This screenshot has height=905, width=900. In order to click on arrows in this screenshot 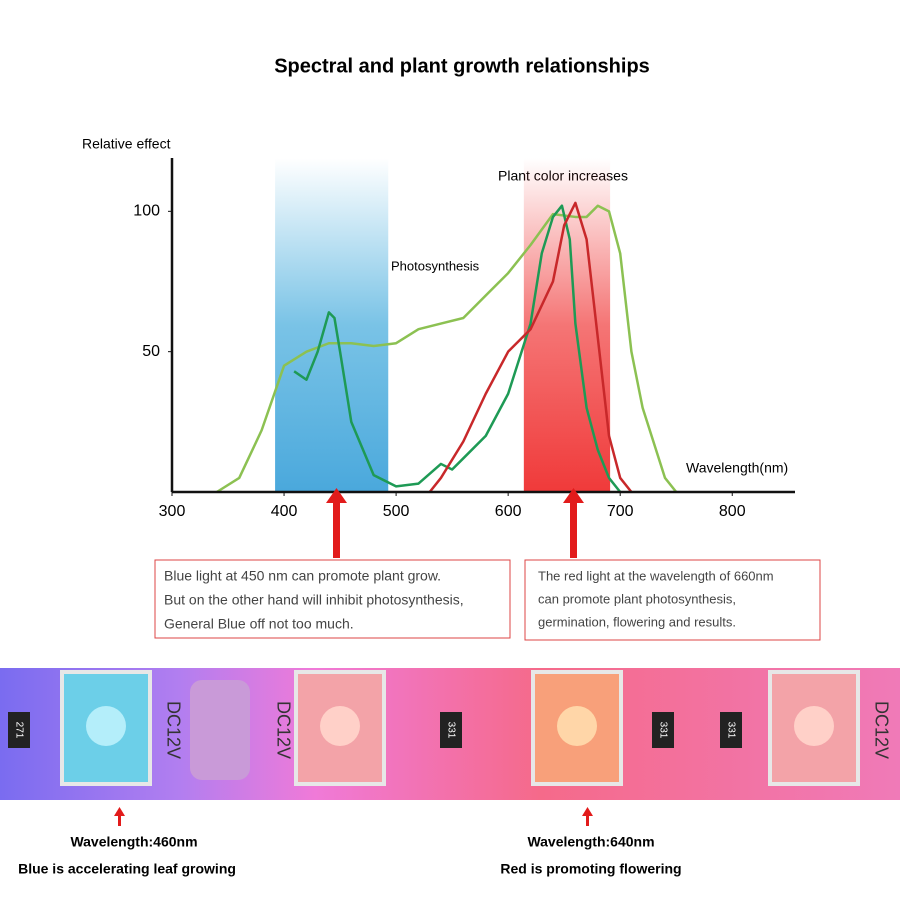, I will do `click(455, 523)`.